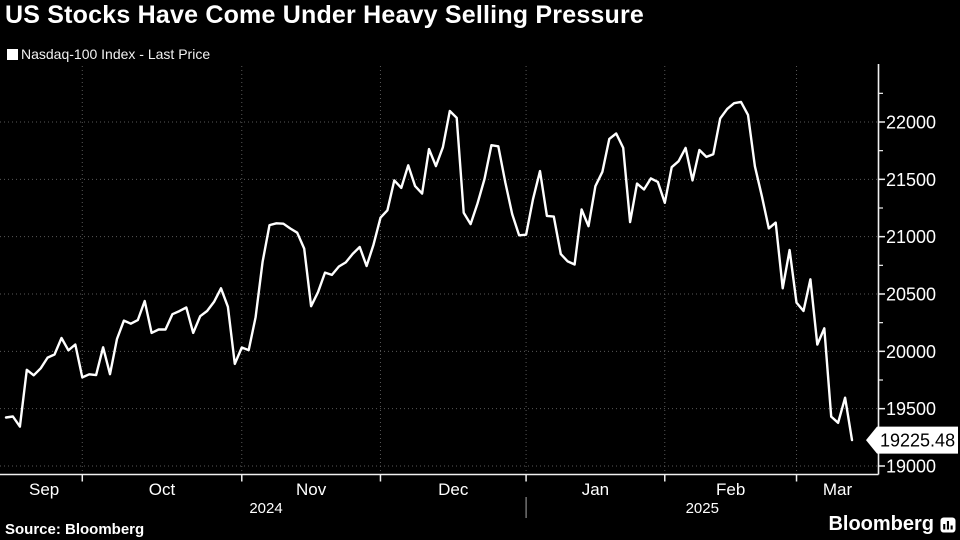 The width and height of the screenshot is (960, 540). I want to click on bloomberg-logo: Bloomberg, so click(892, 524).